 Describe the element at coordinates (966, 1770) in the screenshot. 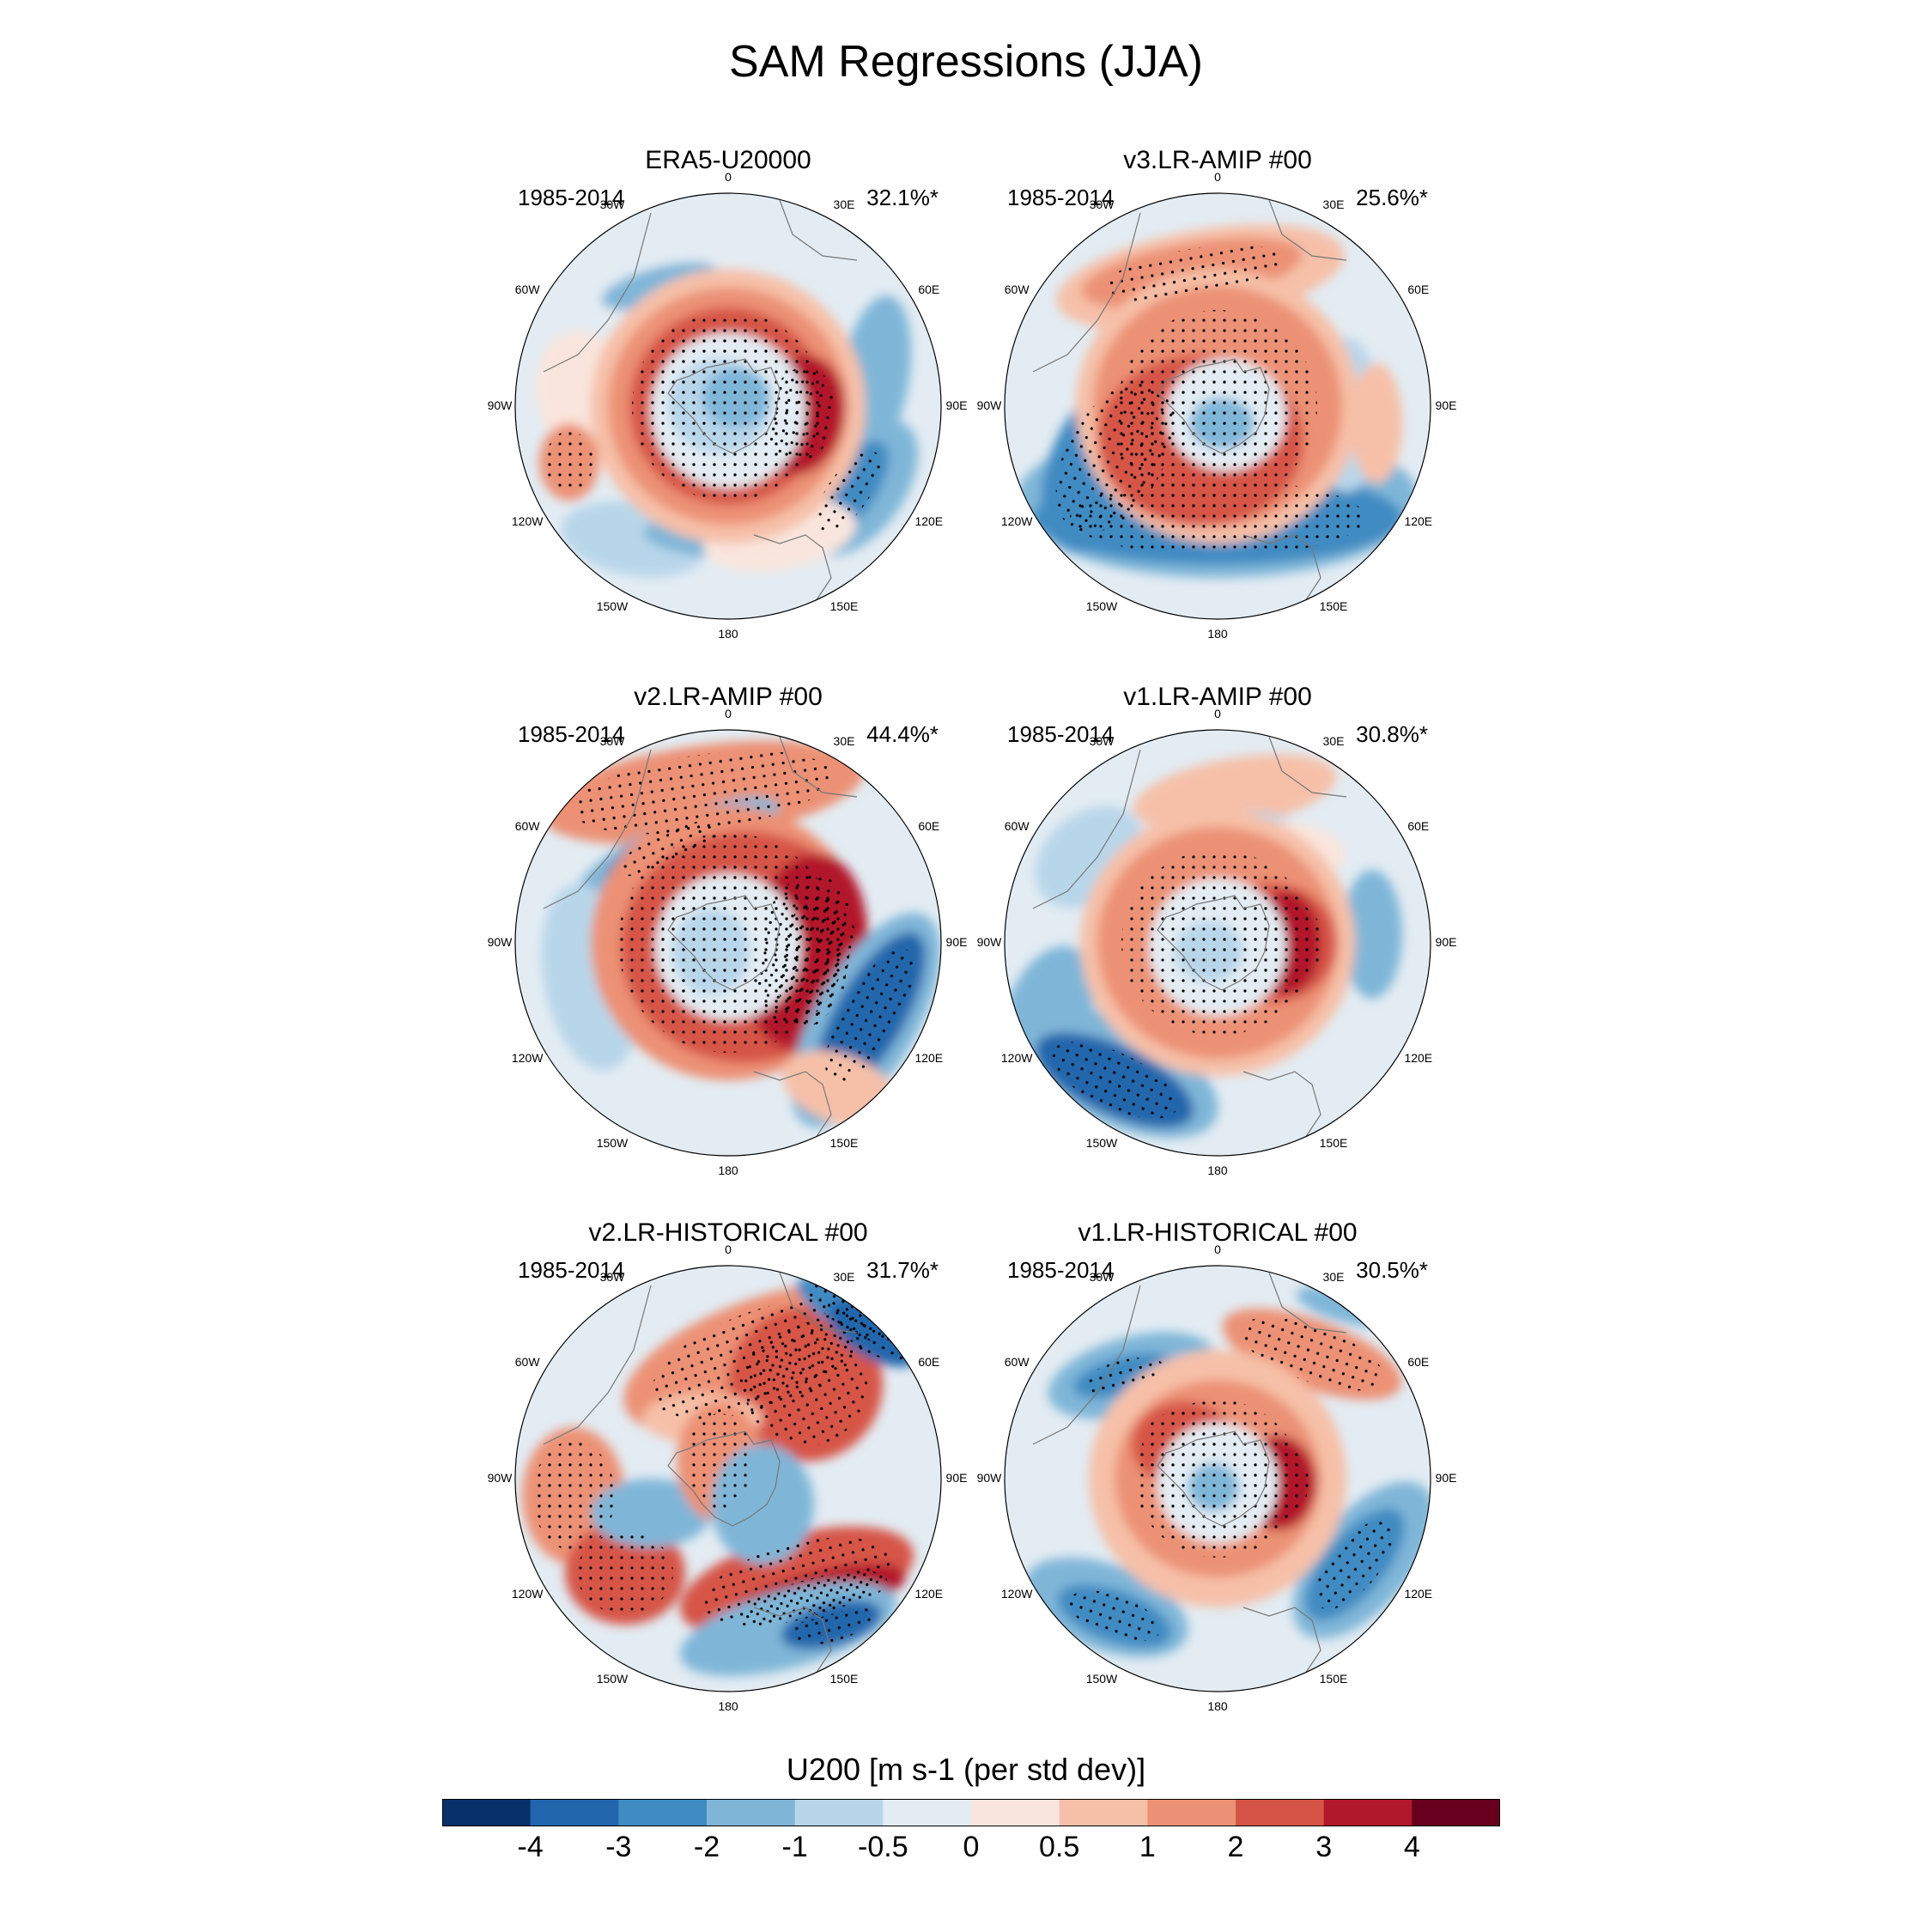

I see `colorbar-title: U200 [m s-1 (per std dev)]` at that location.